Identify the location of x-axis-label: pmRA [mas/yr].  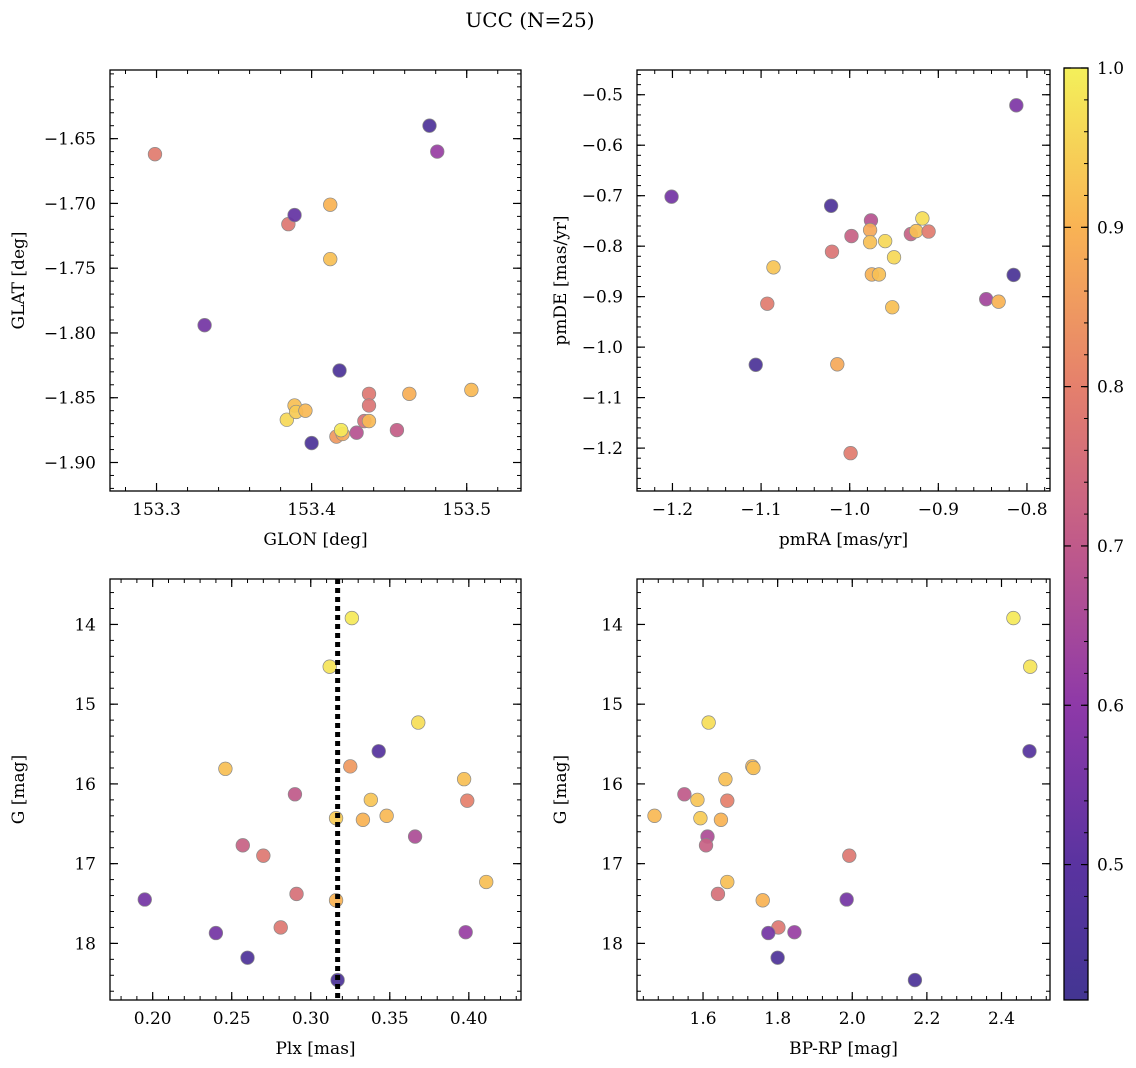
(843, 540).